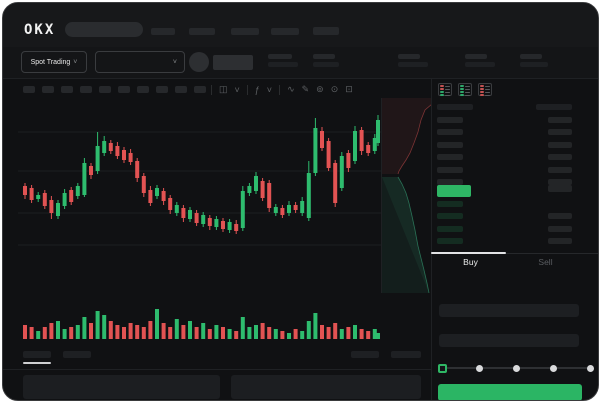 The image size is (603, 405). Describe the element at coordinates (442, 368) in the screenshot. I see `slider-handle` at that location.